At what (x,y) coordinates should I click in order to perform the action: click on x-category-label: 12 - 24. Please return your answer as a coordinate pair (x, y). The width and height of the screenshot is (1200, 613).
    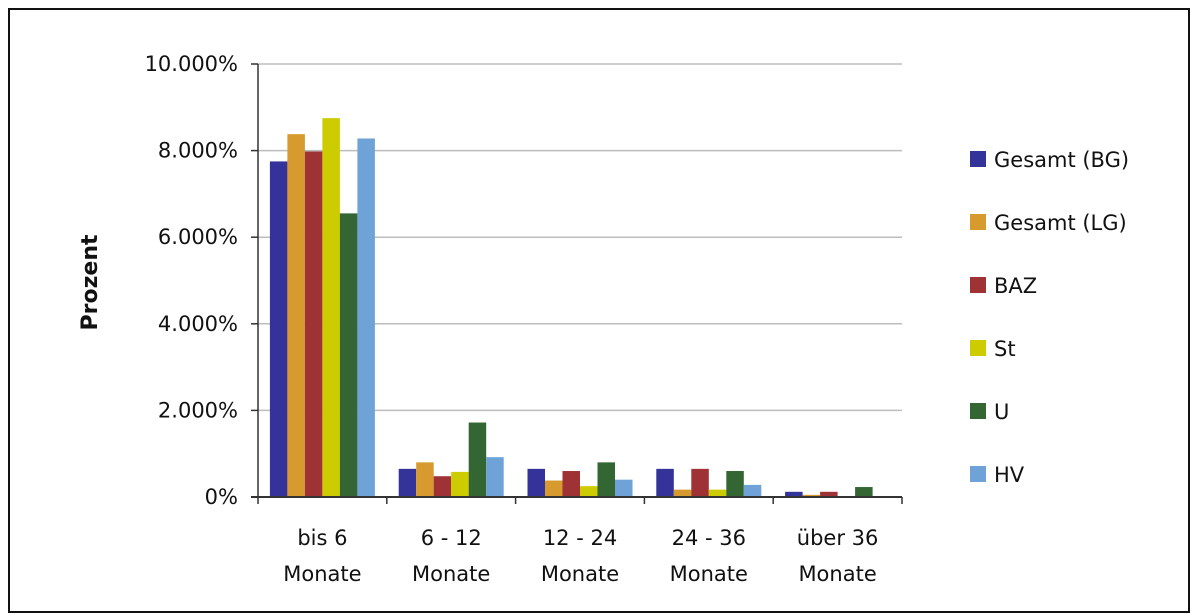
    Looking at the image, I should click on (580, 538).